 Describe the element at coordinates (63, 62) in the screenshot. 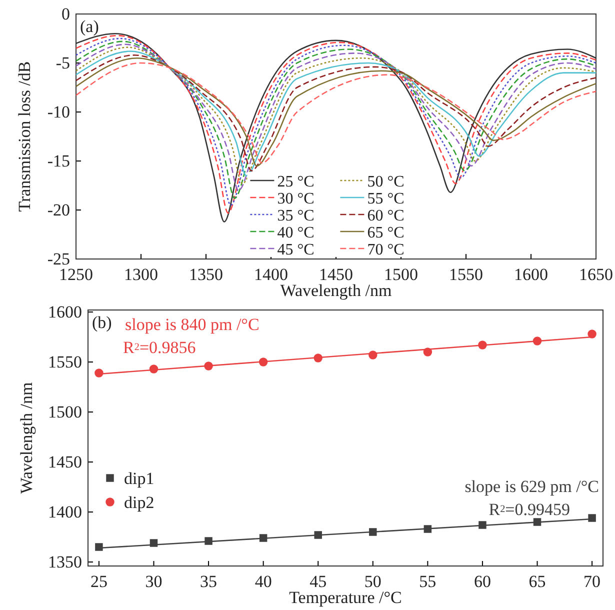

I see `y-tick-label: -5` at that location.